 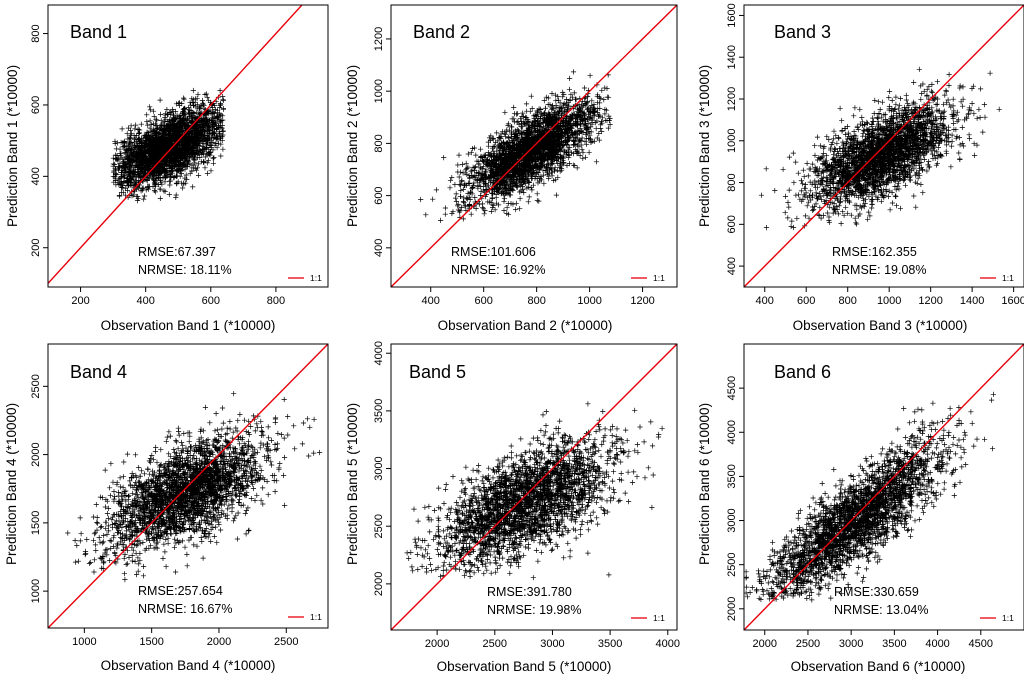 What do you see at coordinates (802, 32) in the screenshot?
I see `panel-title: Band 3` at bounding box center [802, 32].